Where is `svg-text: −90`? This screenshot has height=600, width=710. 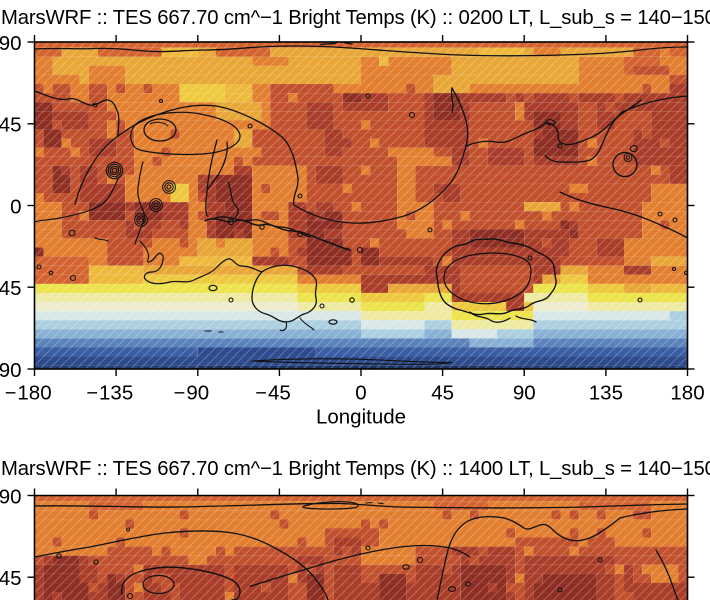
svg-text: −90 is located at coordinates (11, 370).